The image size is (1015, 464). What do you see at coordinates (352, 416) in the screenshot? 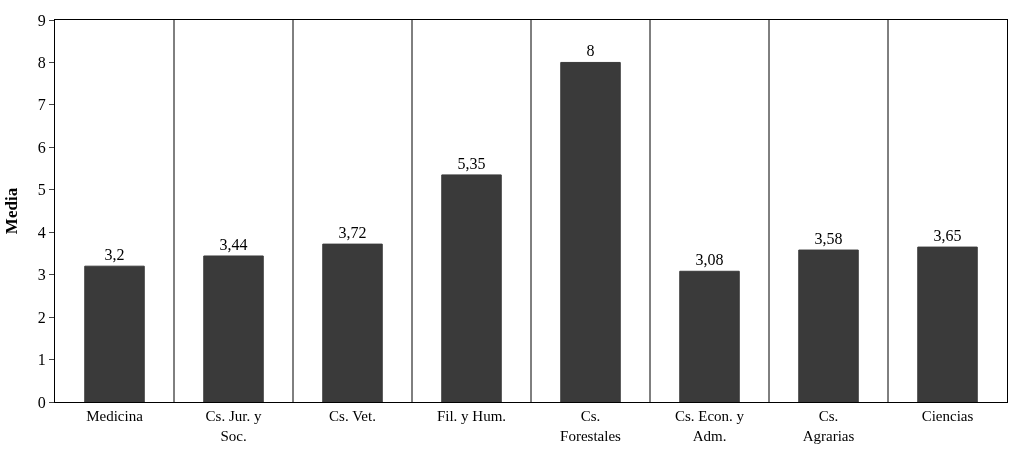
I see `x-tick-label: Cs. Vet.` at bounding box center [352, 416].